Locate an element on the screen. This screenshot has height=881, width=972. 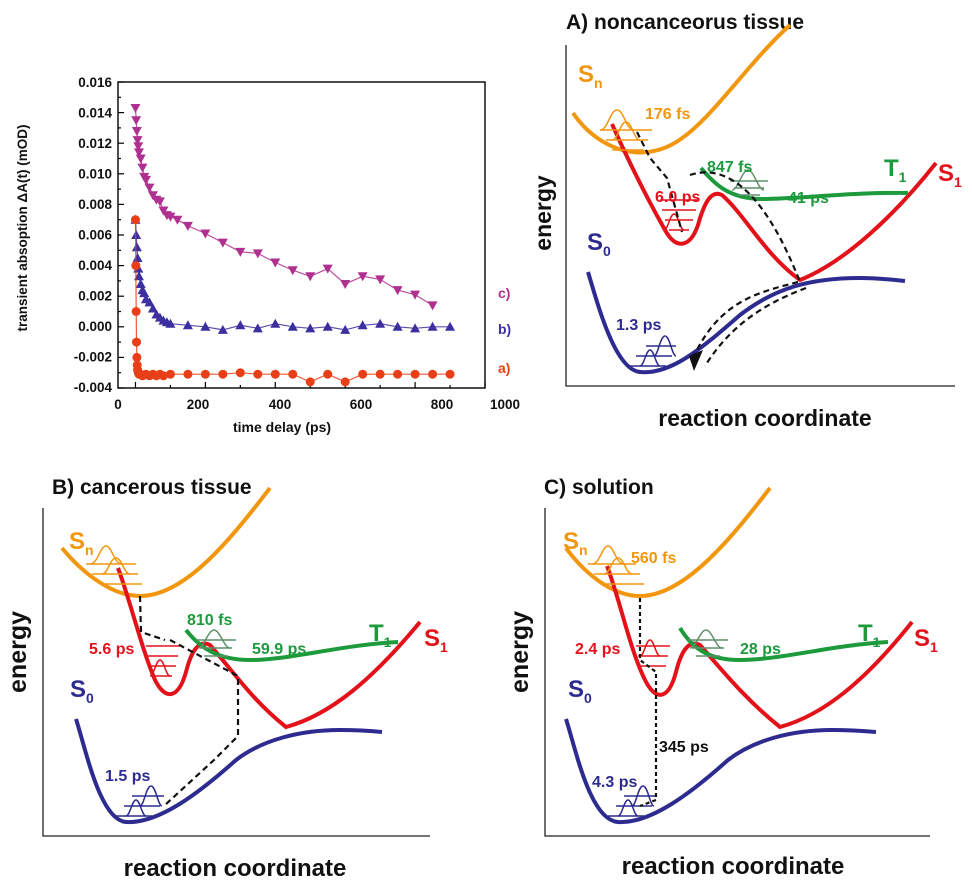
curve-label-c: c) is located at coordinates (504, 293).